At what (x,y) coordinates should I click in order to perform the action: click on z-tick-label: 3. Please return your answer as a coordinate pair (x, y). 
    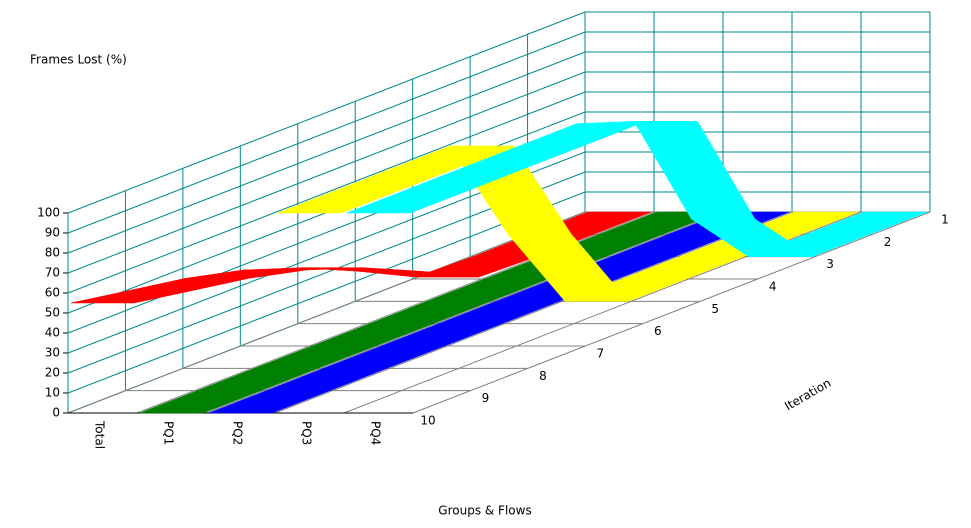
    Looking at the image, I should click on (830, 264).